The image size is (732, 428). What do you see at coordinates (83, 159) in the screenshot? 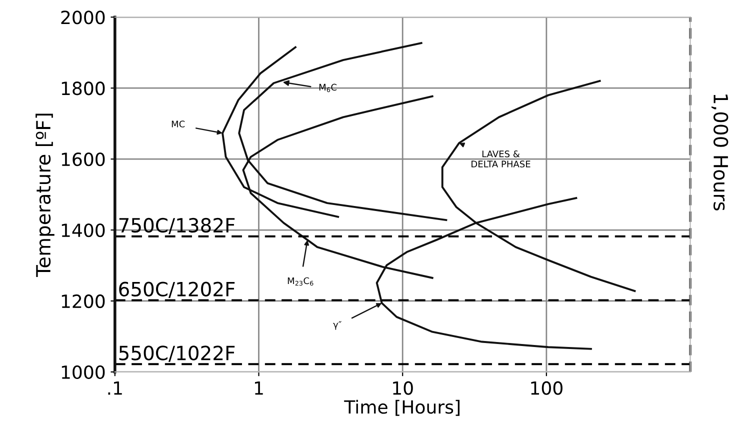
I see `y-tick-label: 1600` at bounding box center [83, 159].